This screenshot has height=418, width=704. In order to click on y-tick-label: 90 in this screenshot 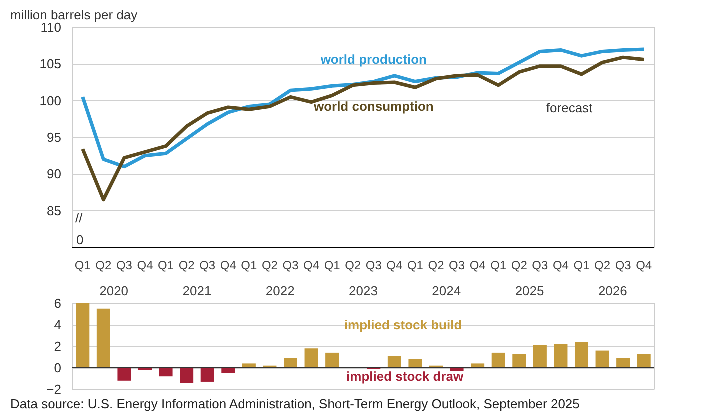, I will do `click(54, 174)`.